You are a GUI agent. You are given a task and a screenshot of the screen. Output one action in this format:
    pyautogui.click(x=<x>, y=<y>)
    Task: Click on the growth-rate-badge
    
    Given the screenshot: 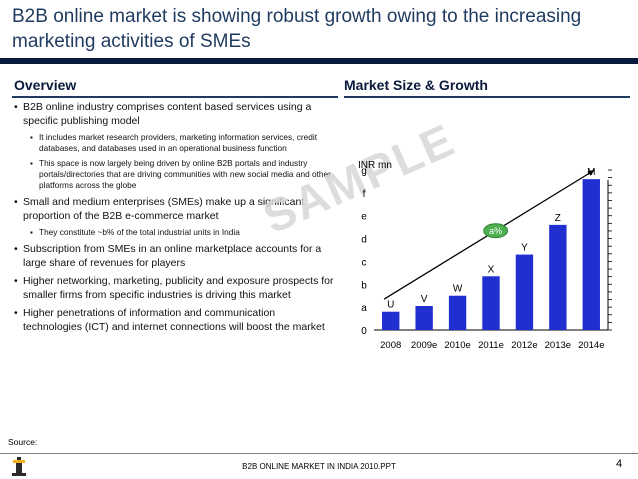 What is the action you would take?
    pyautogui.click(x=496, y=231)
    